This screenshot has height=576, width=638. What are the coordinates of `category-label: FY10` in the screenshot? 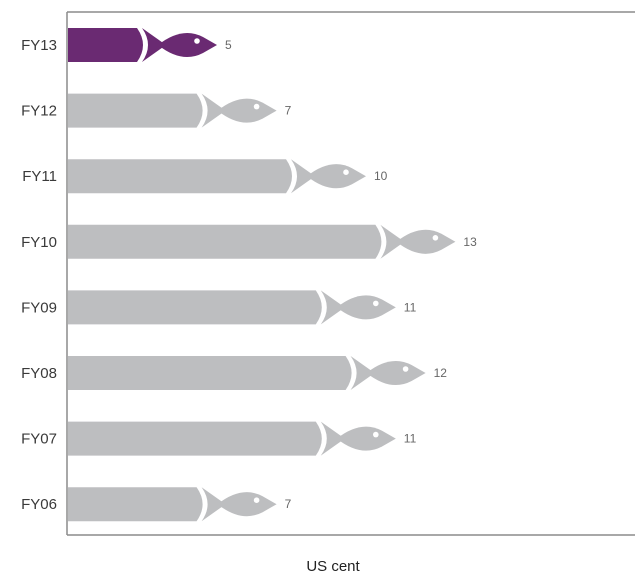 It's located at (39, 242).